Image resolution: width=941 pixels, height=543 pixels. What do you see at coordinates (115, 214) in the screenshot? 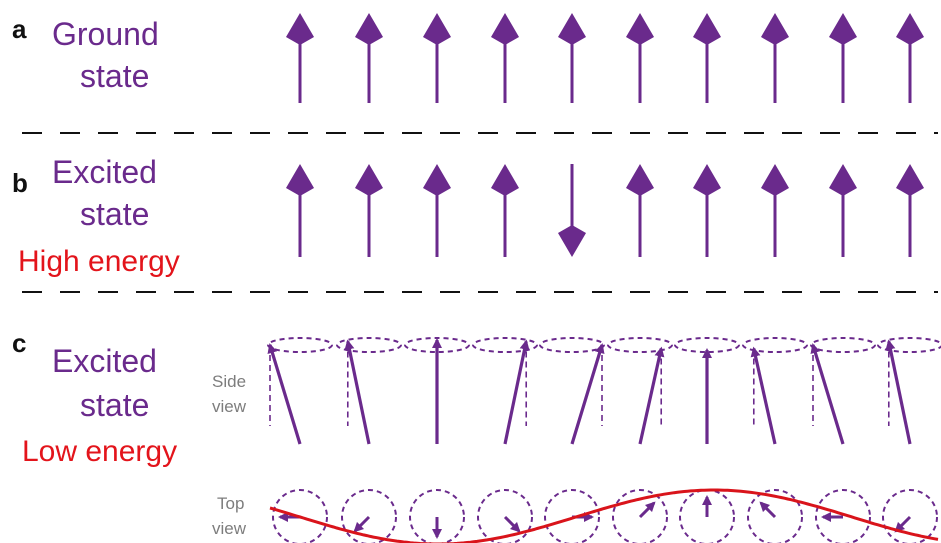
I see `panel-b-state-line2: state` at bounding box center [115, 214].